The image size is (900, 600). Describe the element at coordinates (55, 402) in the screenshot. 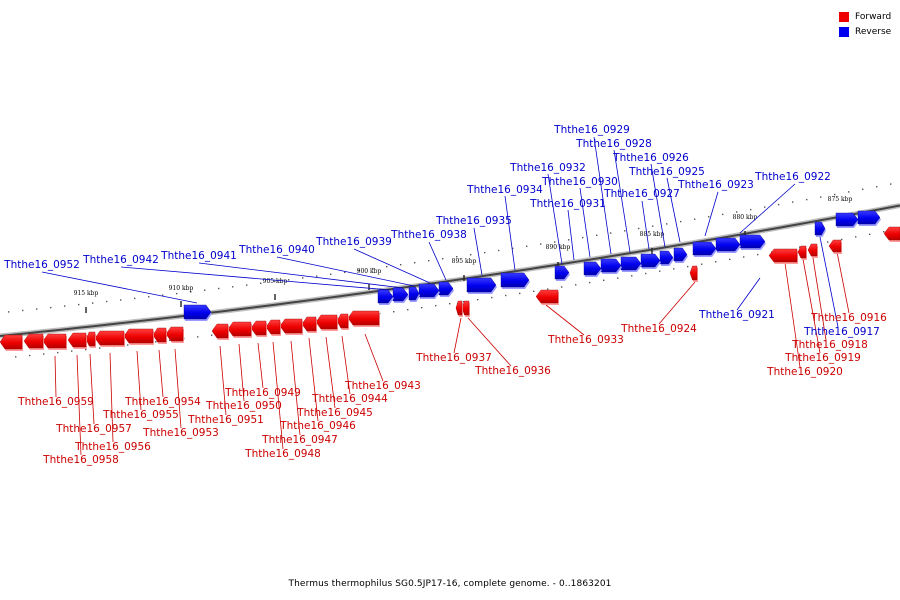

I see `gene-label: Ththe16_0959` at that location.